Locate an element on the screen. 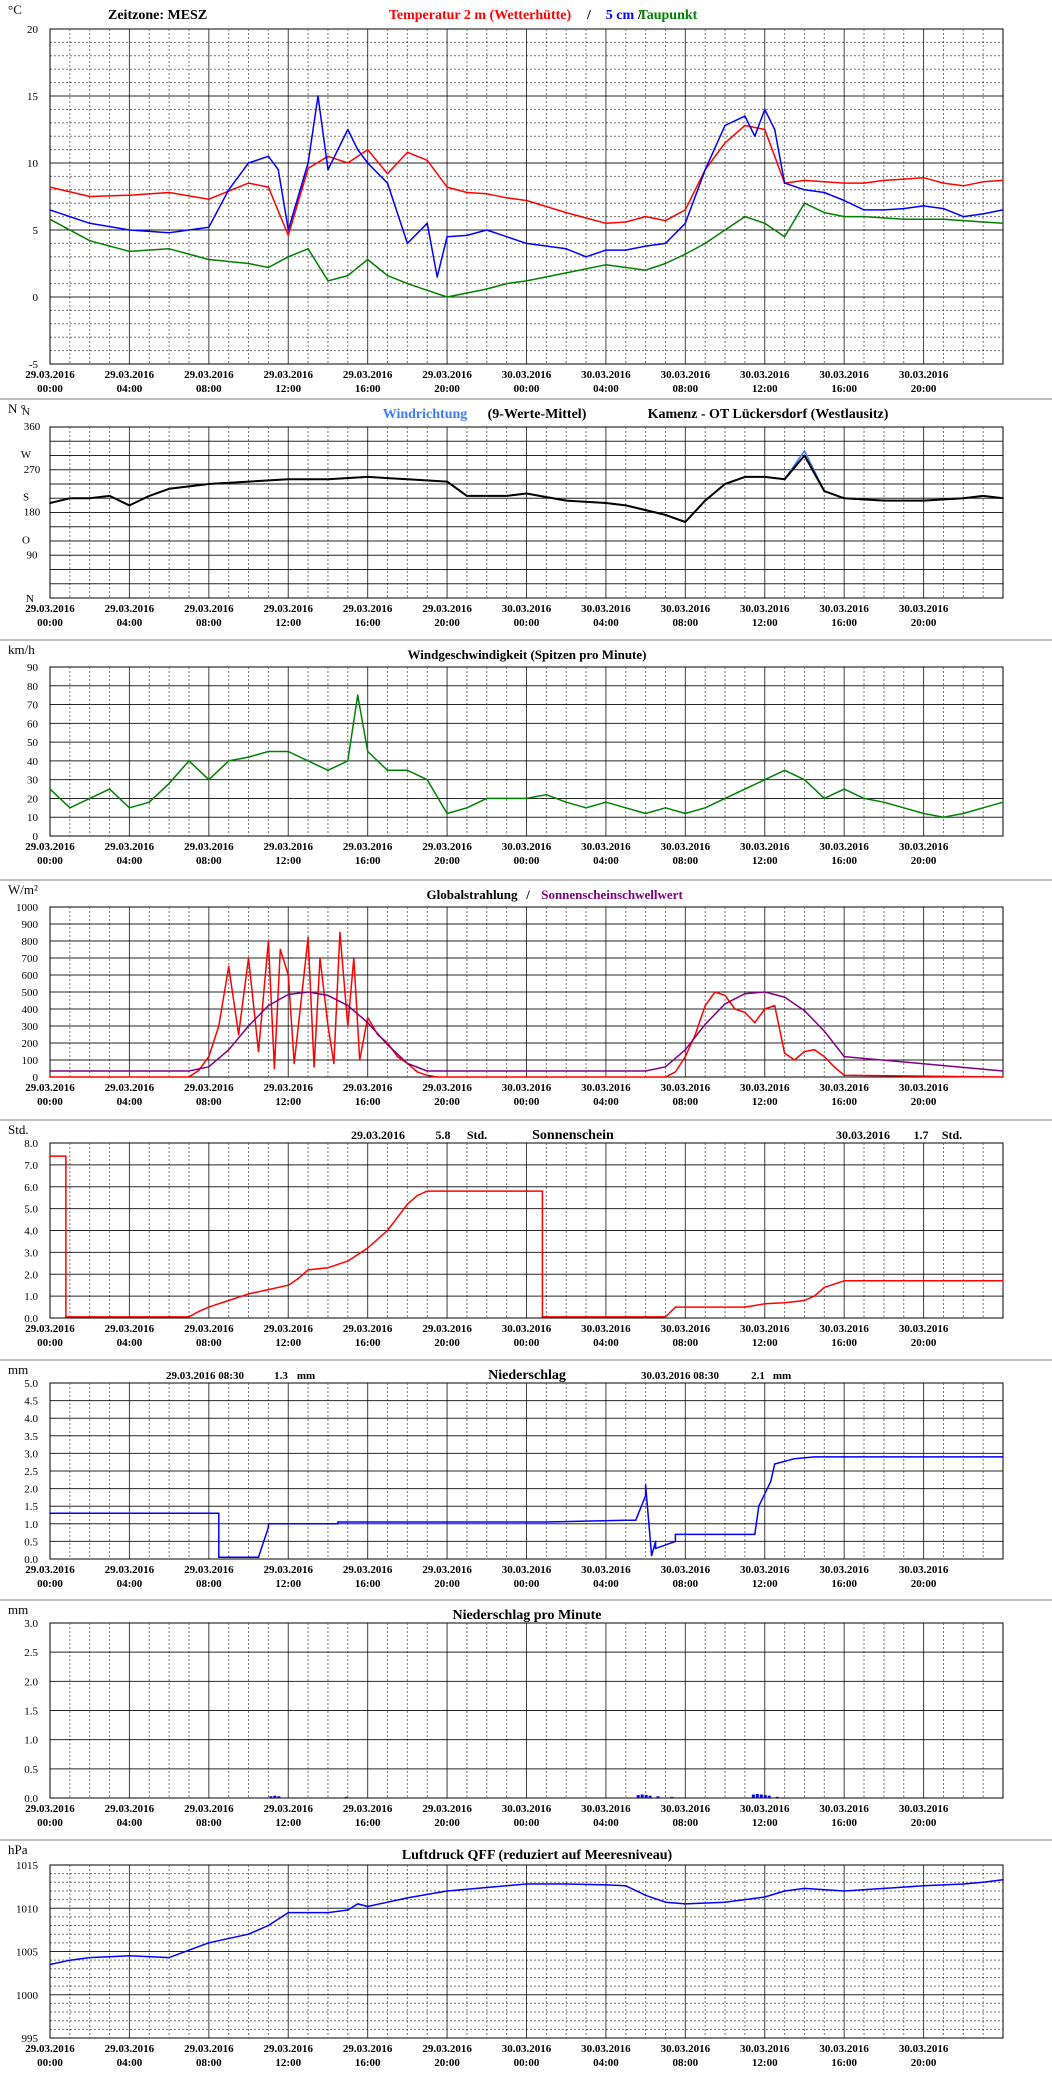 This screenshot has width=1052, height=2086. x-tick-time: 08:00 is located at coordinates (685, 1343).